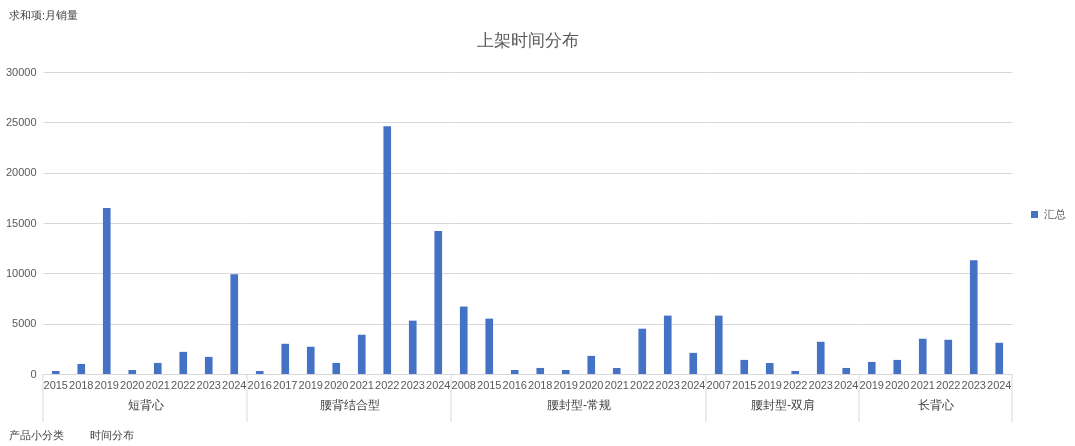  Describe the element at coordinates (463, 384) in the screenshot. I see `x-tick-label: 2008` at that location.